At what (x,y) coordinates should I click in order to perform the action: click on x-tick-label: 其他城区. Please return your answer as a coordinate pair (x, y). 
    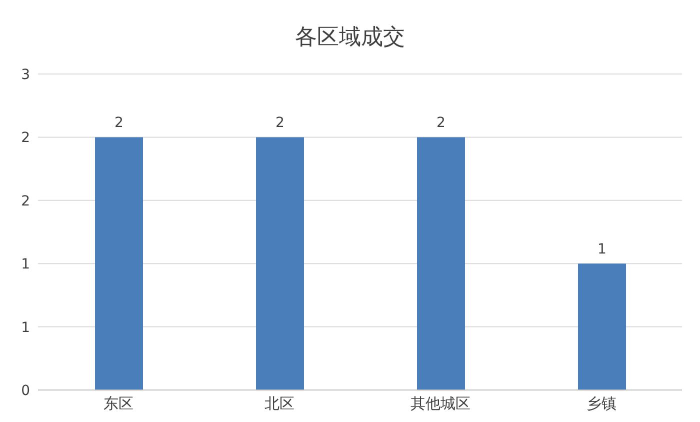
    Looking at the image, I should click on (440, 403).